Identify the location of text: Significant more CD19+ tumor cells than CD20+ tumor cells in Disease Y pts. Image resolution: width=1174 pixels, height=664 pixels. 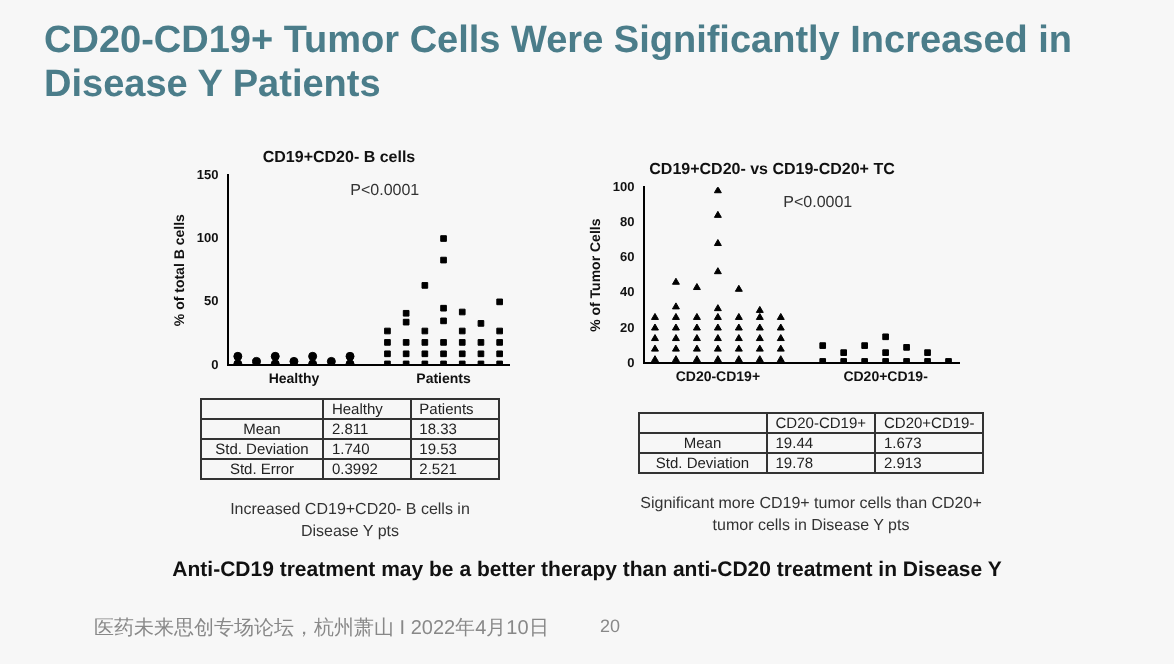
(811, 514).